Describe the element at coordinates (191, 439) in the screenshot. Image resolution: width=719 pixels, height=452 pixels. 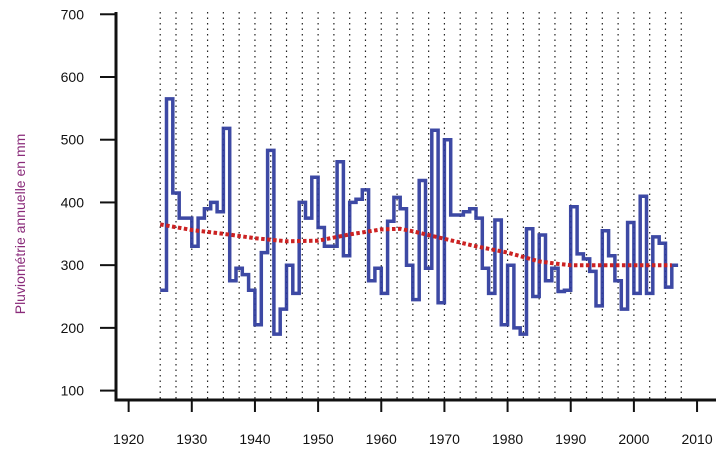
I see `x-tick-label-1930: 1930` at that location.